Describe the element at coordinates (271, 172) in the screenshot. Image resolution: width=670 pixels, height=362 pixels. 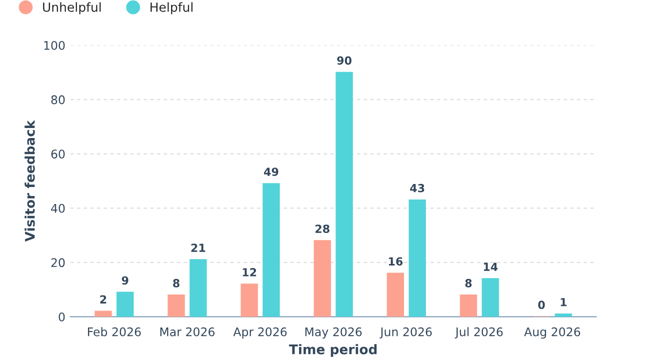
I see `data-label: 49` at that location.